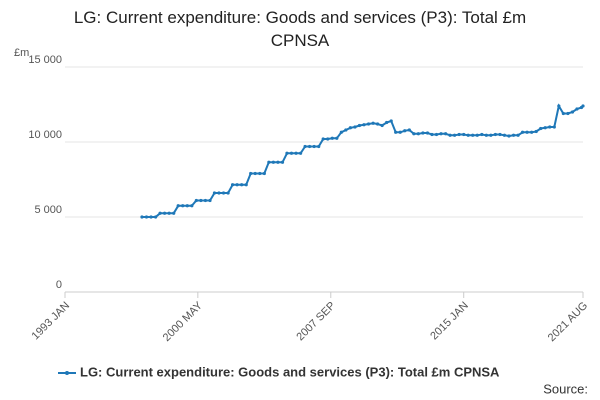  What do you see at coordinates (45, 60) in the screenshot?
I see `y-tick-label: 15 000` at bounding box center [45, 60].